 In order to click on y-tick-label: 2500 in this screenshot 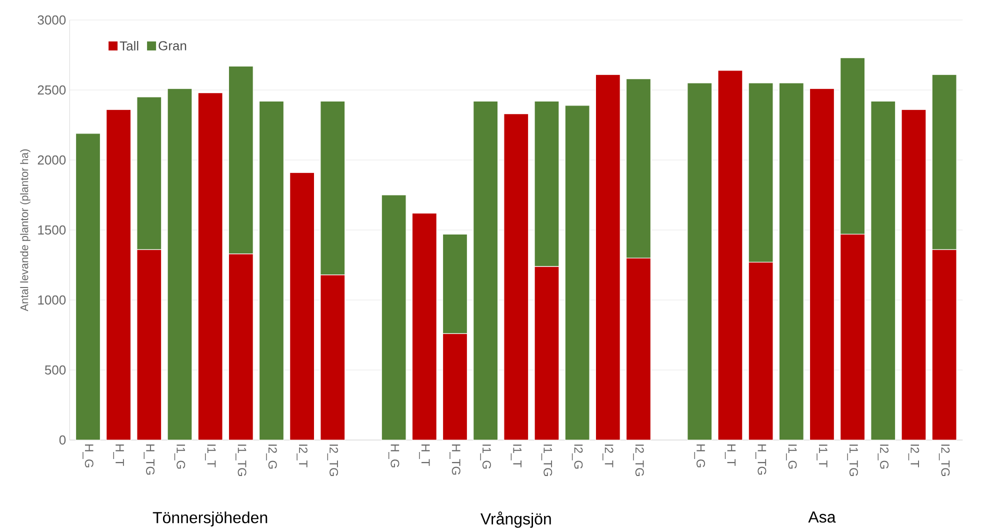, I will do `click(52, 90)`.